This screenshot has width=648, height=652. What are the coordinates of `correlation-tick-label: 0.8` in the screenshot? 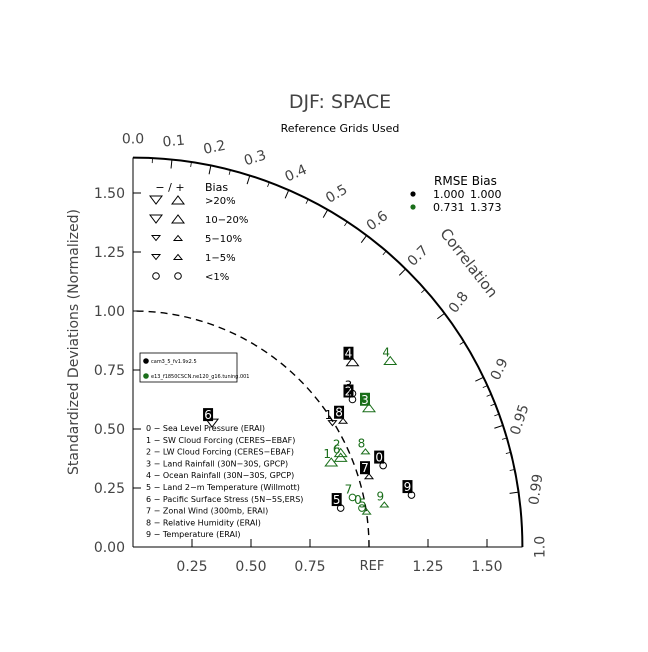 It's located at (459, 302).